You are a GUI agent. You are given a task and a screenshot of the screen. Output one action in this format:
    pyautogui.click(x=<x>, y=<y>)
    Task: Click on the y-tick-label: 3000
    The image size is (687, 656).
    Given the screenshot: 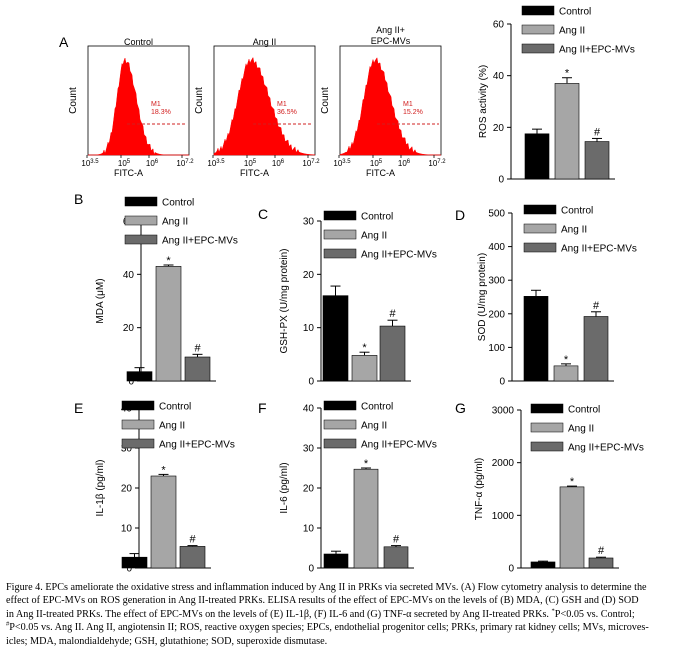 What is the action you would take?
    pyautogui.click(x=503, y=411)
    